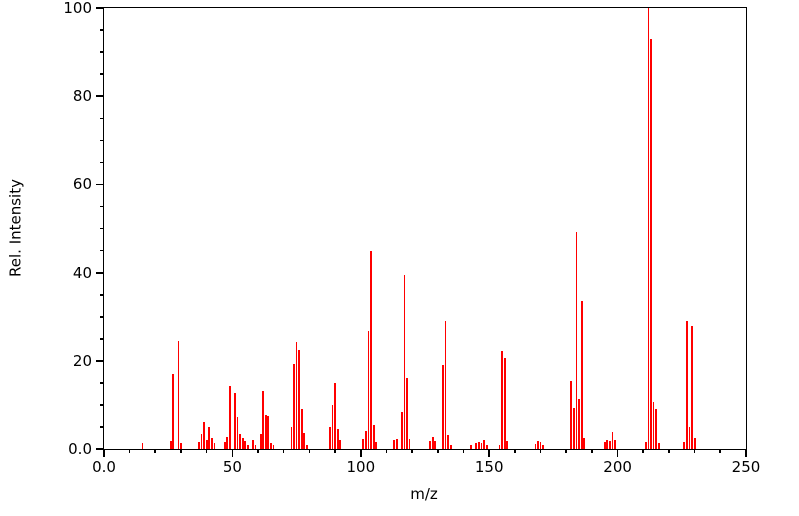  I want to click on y-tick-label: 100, so click(77, 8).